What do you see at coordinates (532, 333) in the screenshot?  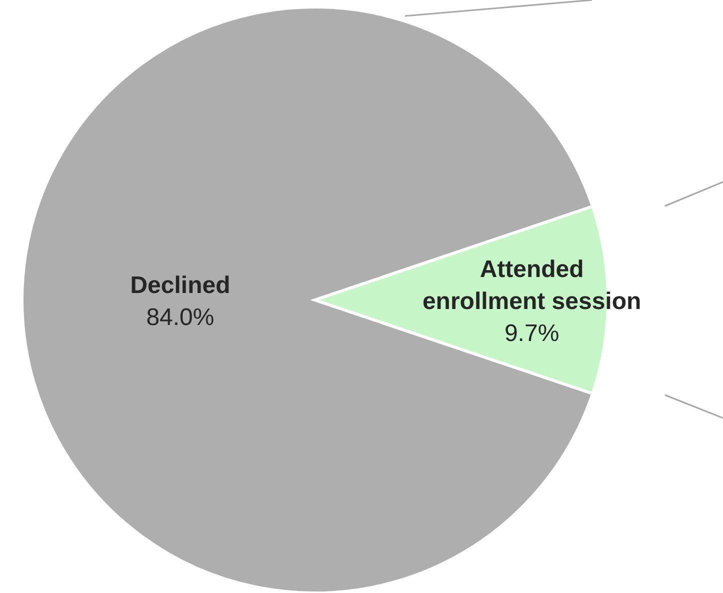 I see `data-label: 9.7%` at bounding box center [532, 333].